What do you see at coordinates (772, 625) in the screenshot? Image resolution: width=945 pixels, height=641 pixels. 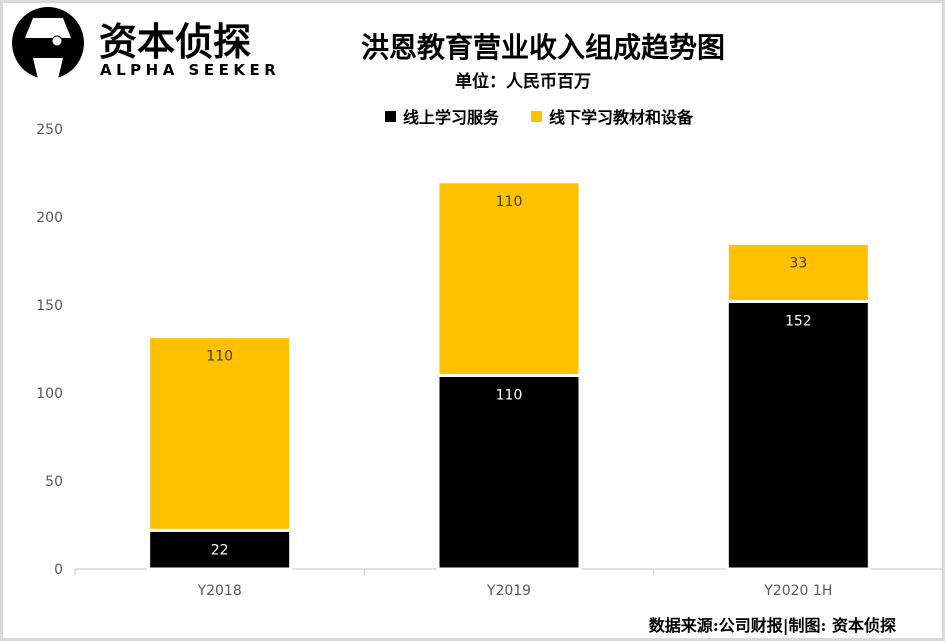 I see `source-footer: 数据来源:公司财报|制图: 资本侦探` at bounding box center [772, 625].